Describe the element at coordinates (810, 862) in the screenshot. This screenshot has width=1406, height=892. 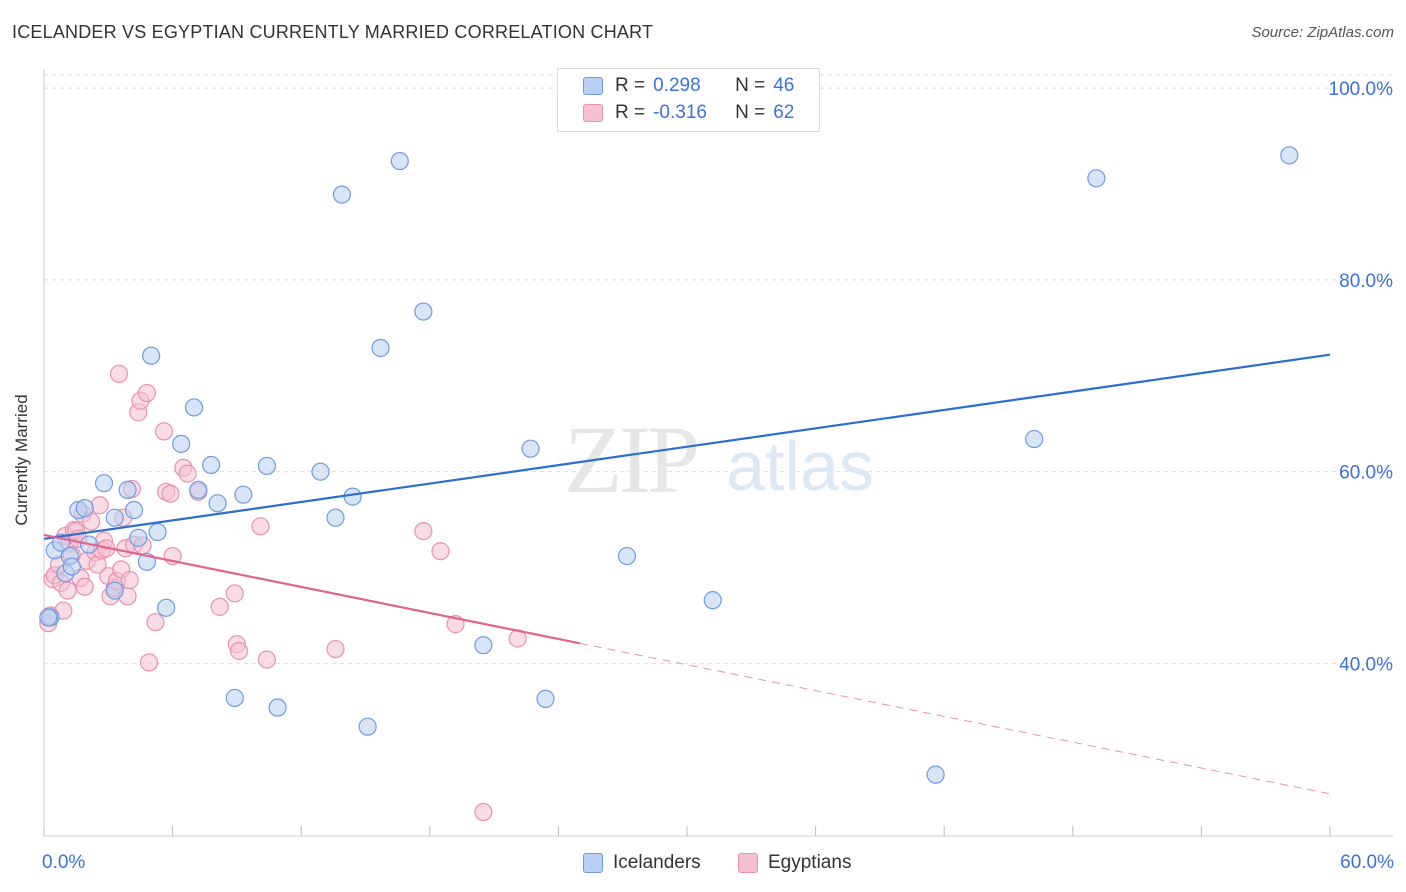
I see `legend-label-egyptians: Egyptians` at that location.